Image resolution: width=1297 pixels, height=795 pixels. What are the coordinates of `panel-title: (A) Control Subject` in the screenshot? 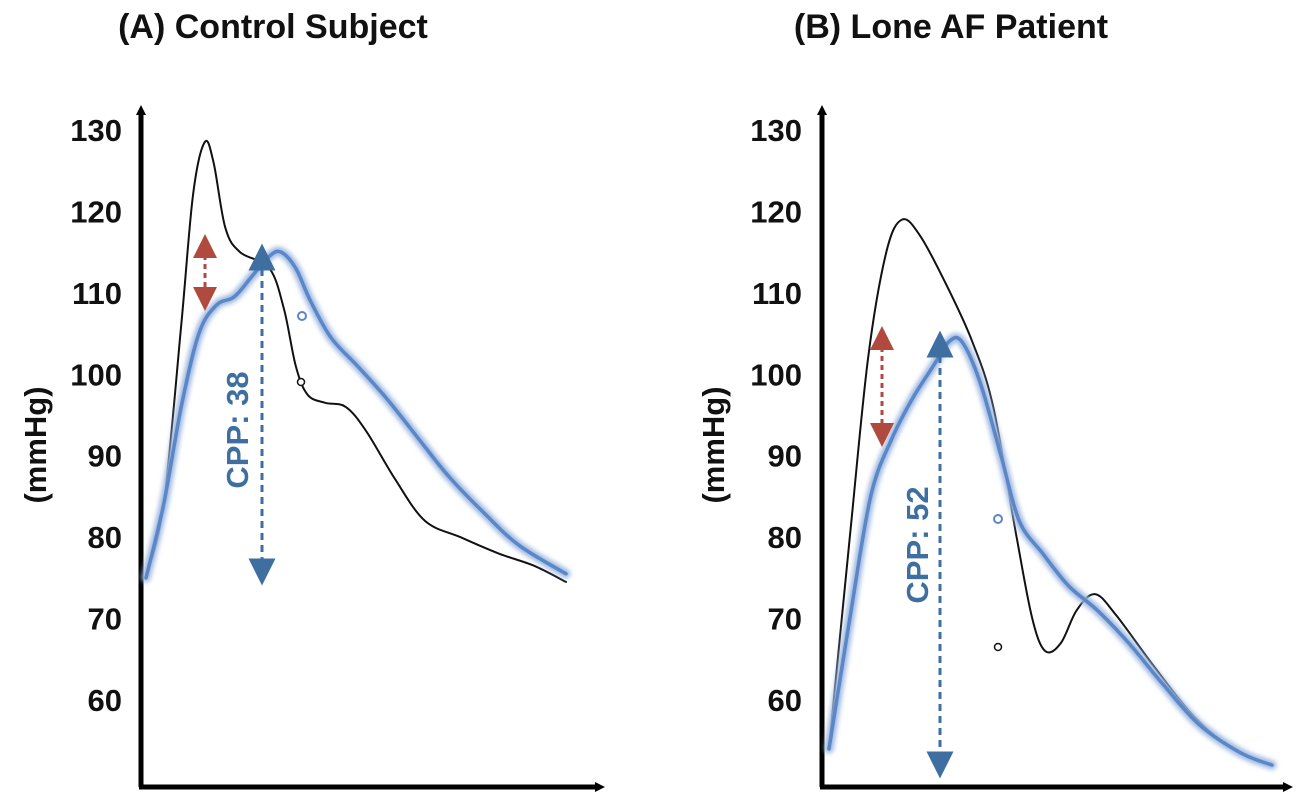 It's located at (273, 27).